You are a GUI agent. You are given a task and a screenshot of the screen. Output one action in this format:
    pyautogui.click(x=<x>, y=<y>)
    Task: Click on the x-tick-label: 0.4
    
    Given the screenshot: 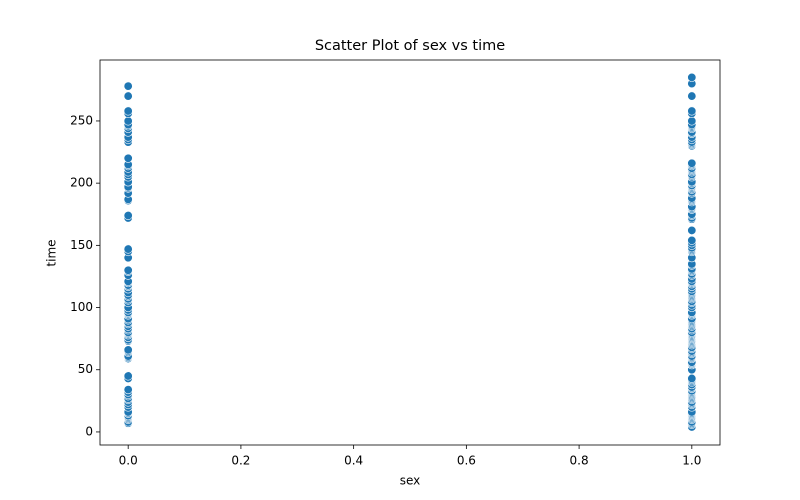 What is the action you would take?
    pyautogui.click(x=353, y=461)
    